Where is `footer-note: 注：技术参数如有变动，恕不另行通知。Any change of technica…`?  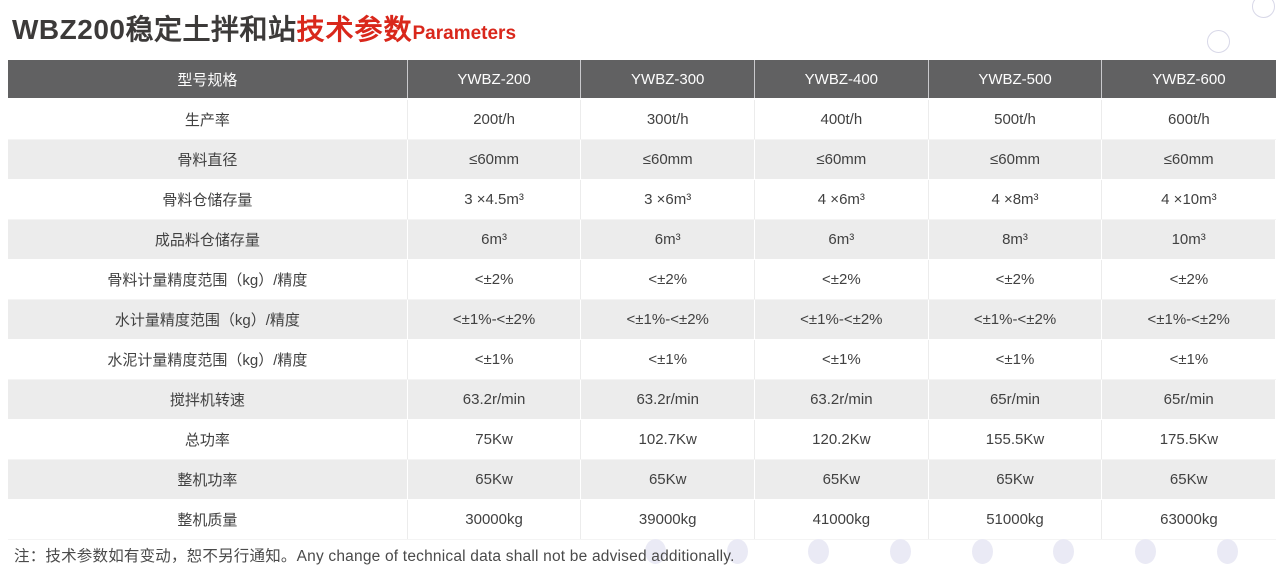
footer-note: 注：技术参数如有变动，恕不另行通知。Any change of technica… is located at coordinates (374, 556).